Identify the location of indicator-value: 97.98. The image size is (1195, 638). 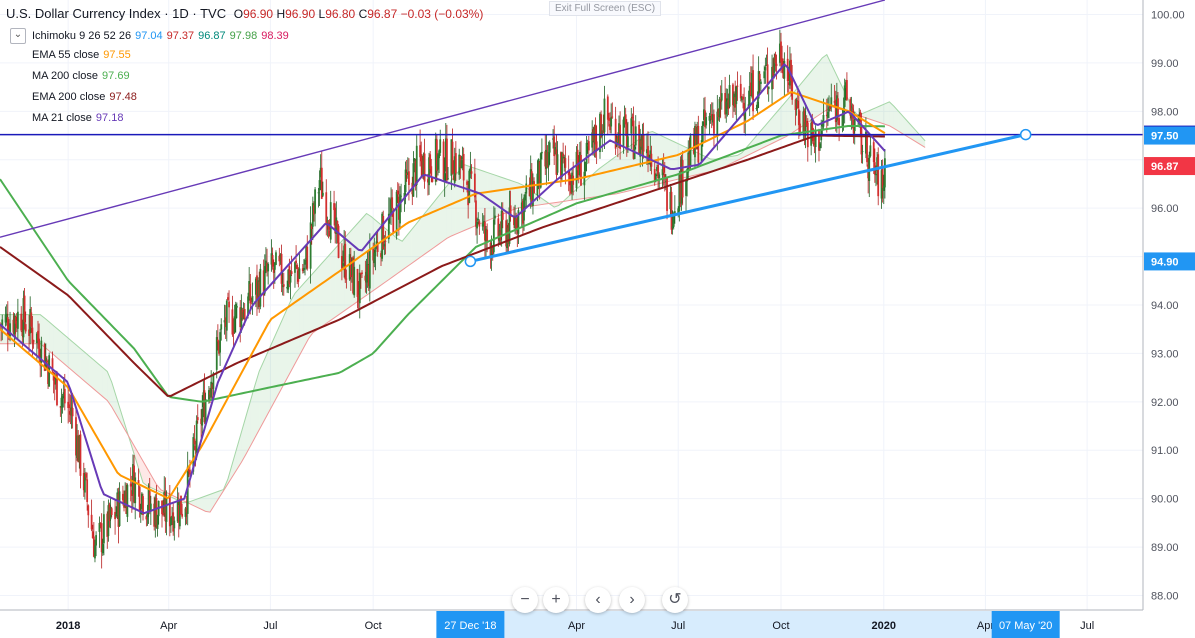
(243, 35).